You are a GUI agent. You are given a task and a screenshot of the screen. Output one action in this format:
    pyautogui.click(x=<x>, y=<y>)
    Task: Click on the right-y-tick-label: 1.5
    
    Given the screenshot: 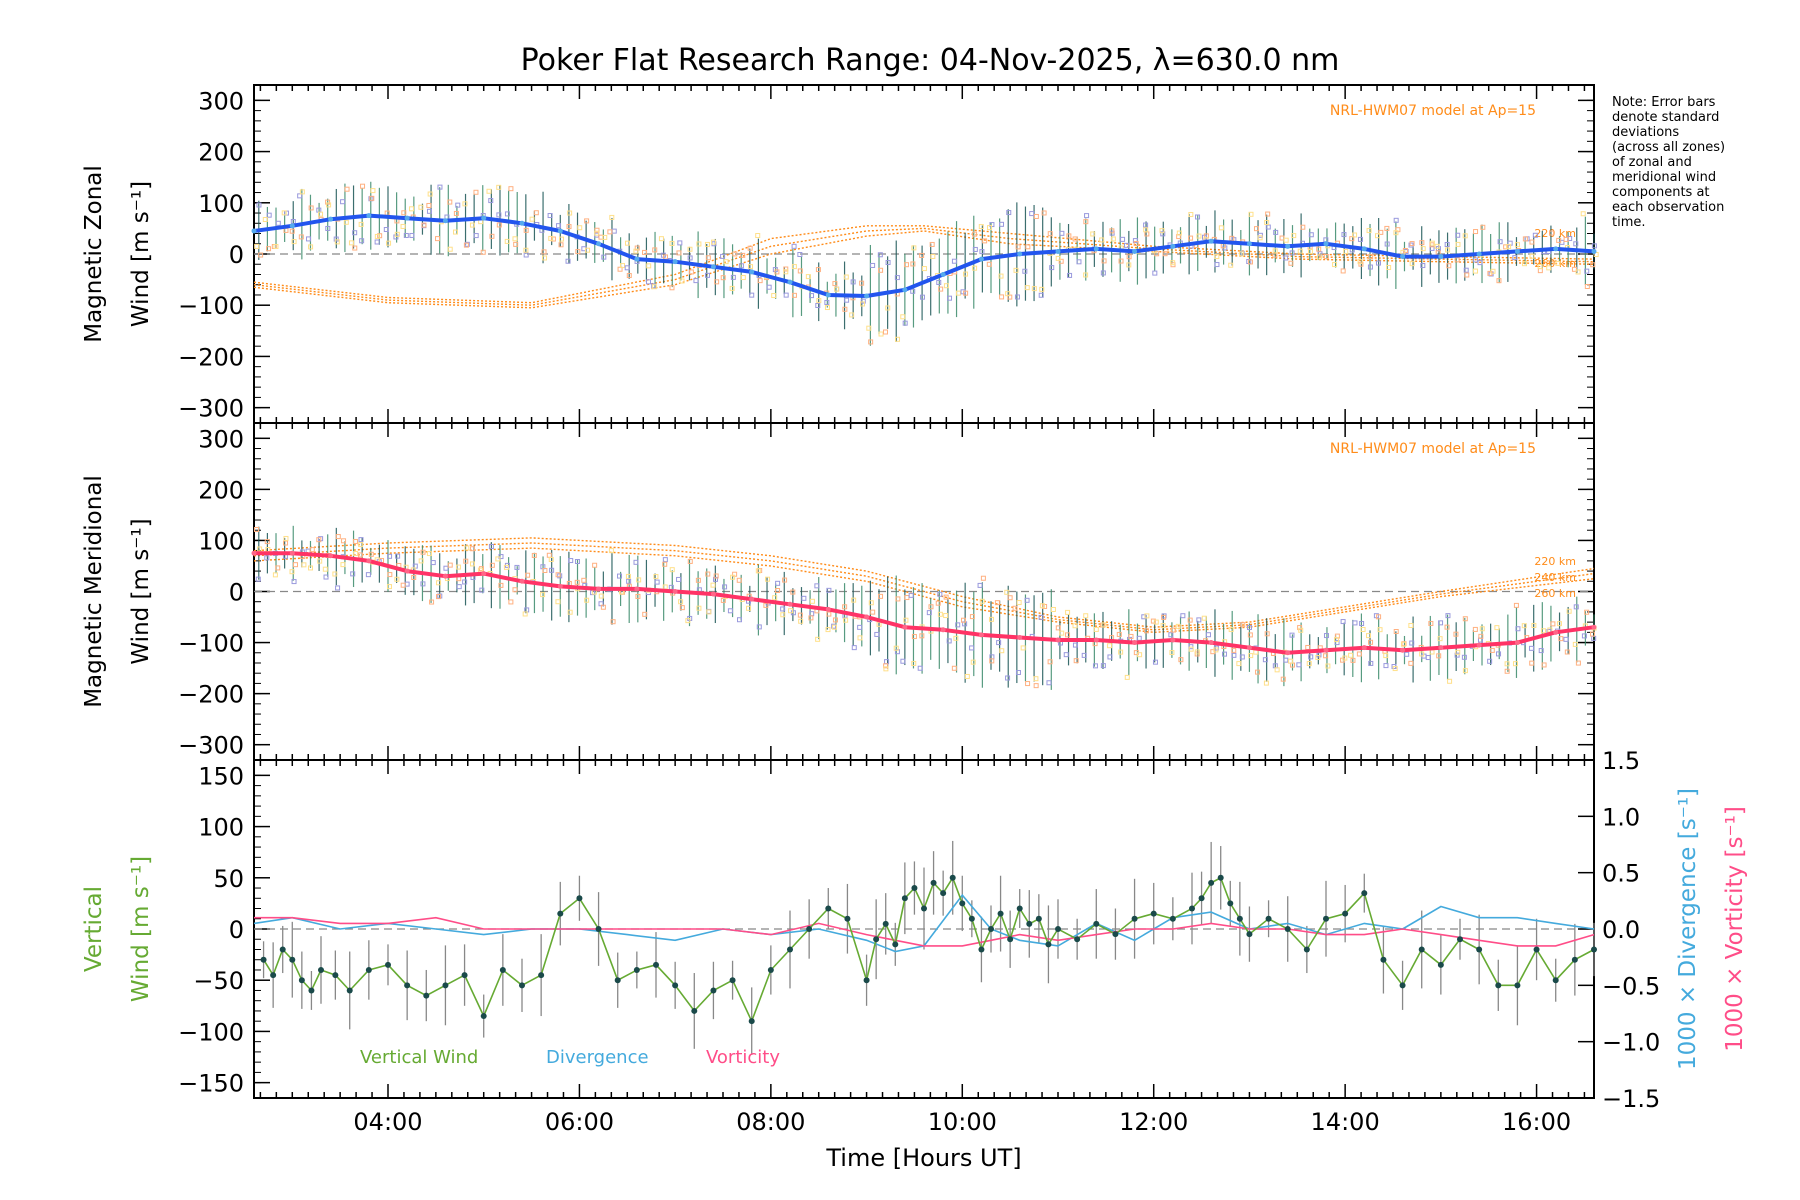 What is the action you would take?
    pyautogui.click(x=1621, y=761)
    